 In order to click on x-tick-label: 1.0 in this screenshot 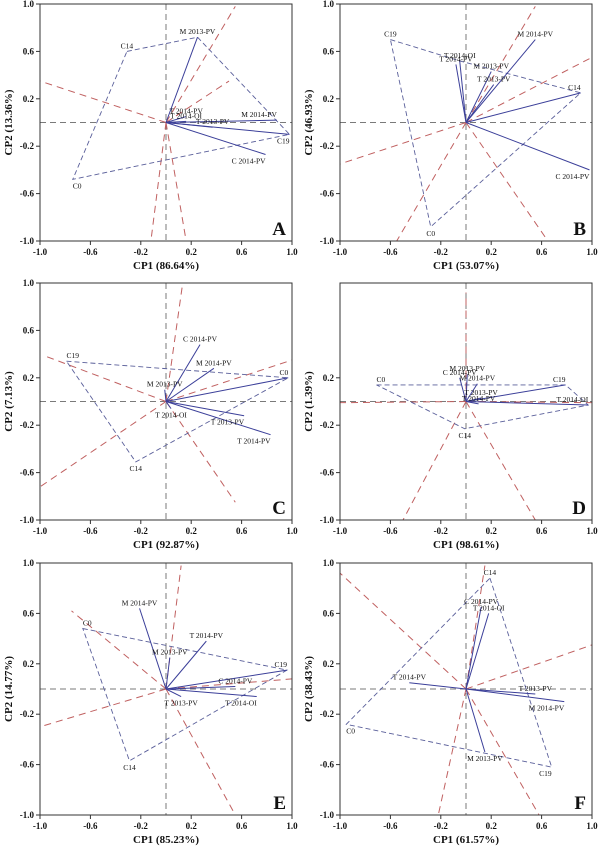, I will do `click(592, 252)`.